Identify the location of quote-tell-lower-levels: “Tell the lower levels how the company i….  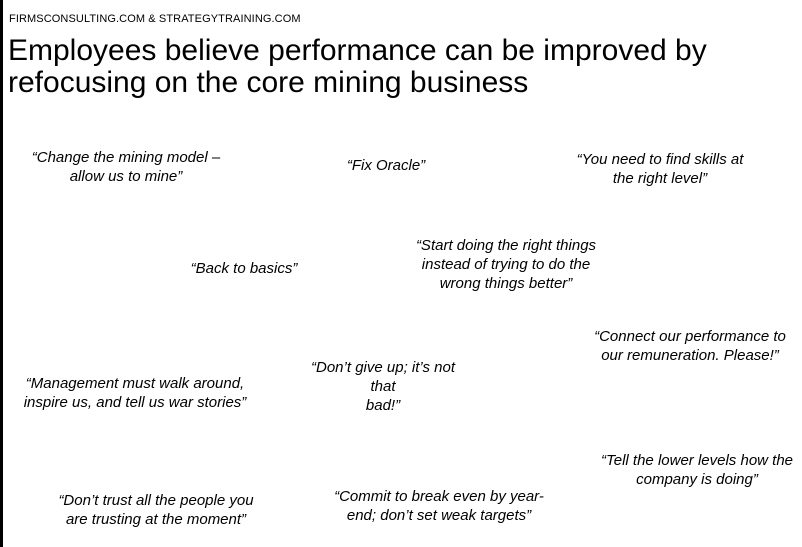
(697, 470).